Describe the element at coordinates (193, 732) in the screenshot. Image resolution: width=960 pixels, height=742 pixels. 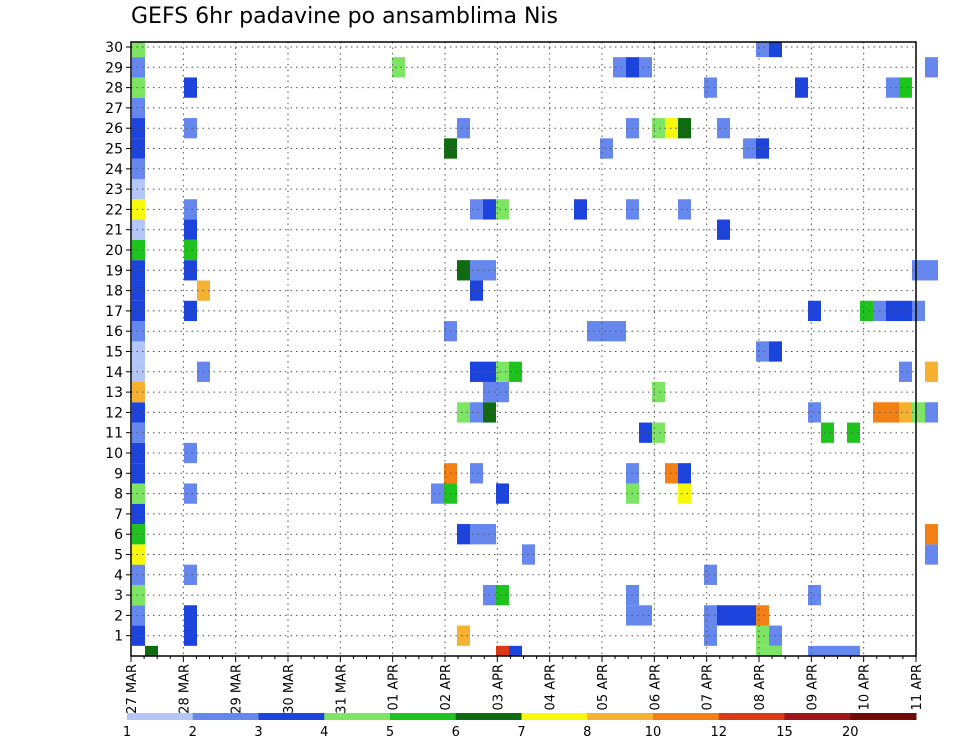
I see `colorbar-label: 2` at that location.